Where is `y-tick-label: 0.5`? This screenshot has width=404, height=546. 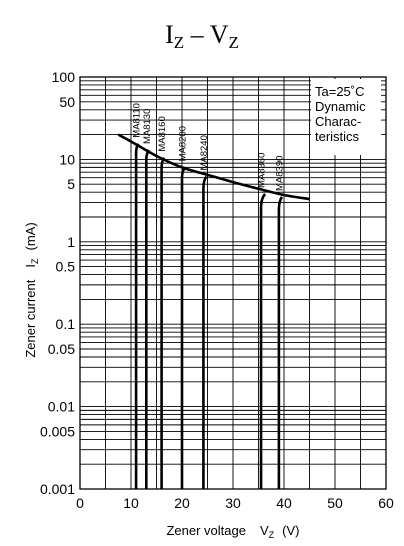
y-tick-label: 0.5 is located at coordinates (66, 267).